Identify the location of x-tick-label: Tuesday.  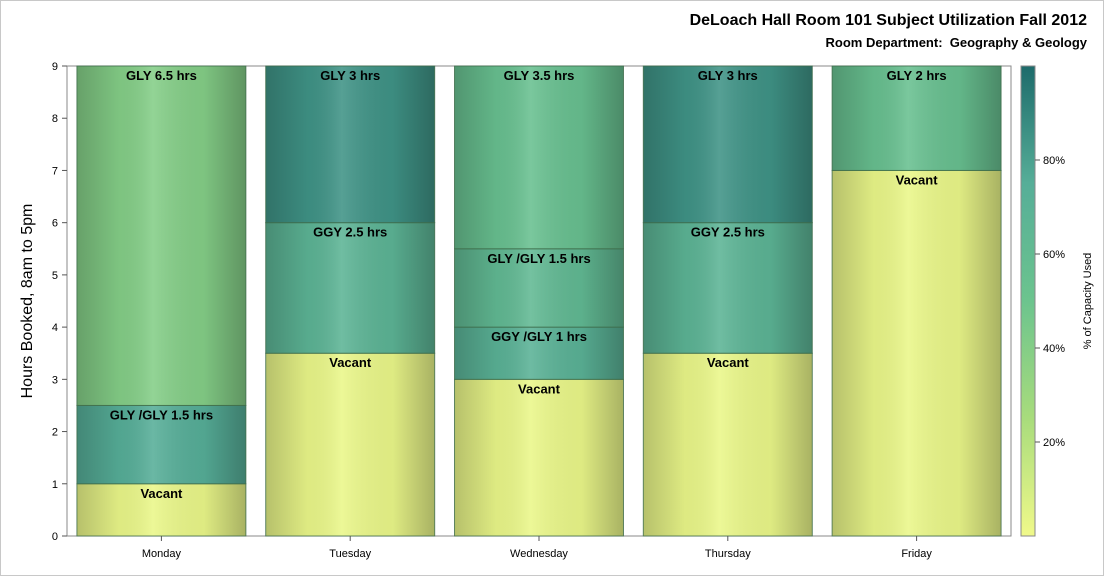
(350, 554).